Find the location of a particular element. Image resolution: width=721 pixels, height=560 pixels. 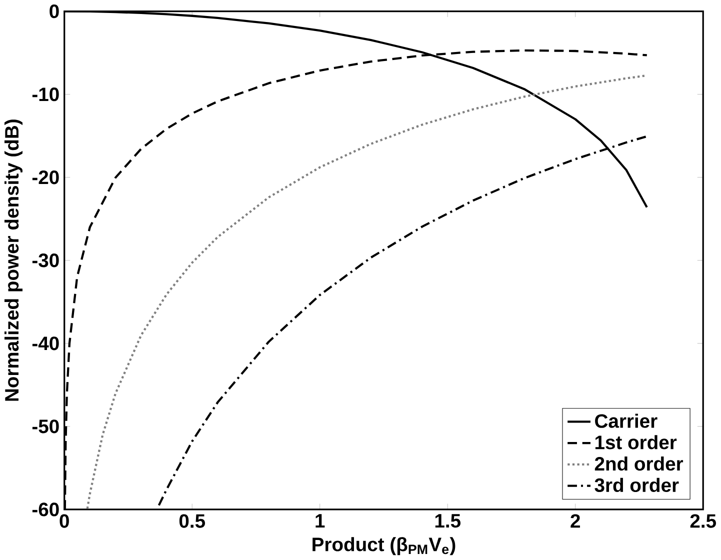

y-axis-title: Normalized power density (dB) is located at coordinates (13, 261).